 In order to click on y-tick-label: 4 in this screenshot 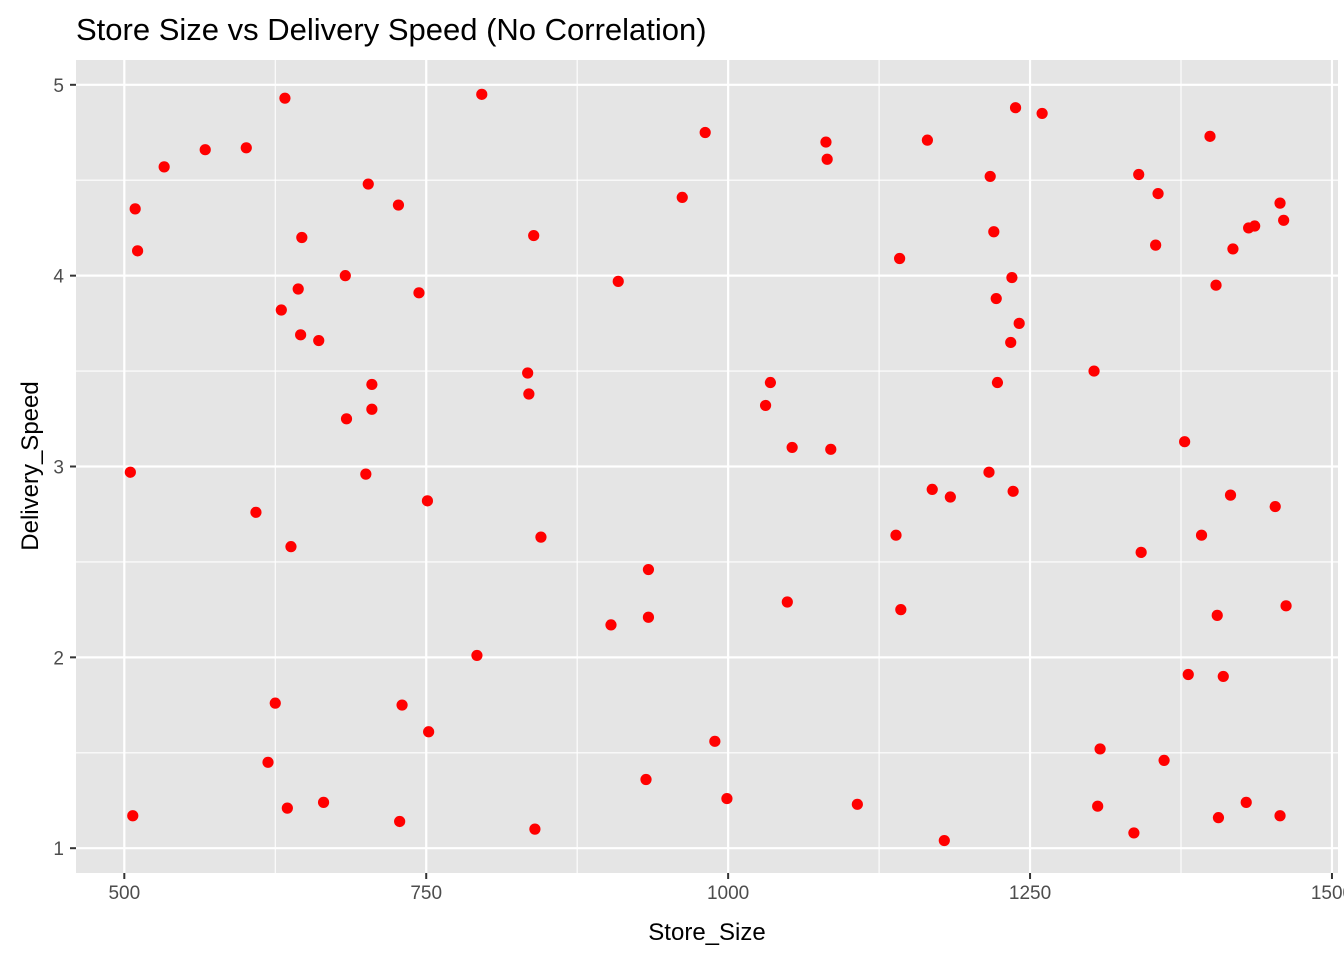, I will do `click(58, 277)`.